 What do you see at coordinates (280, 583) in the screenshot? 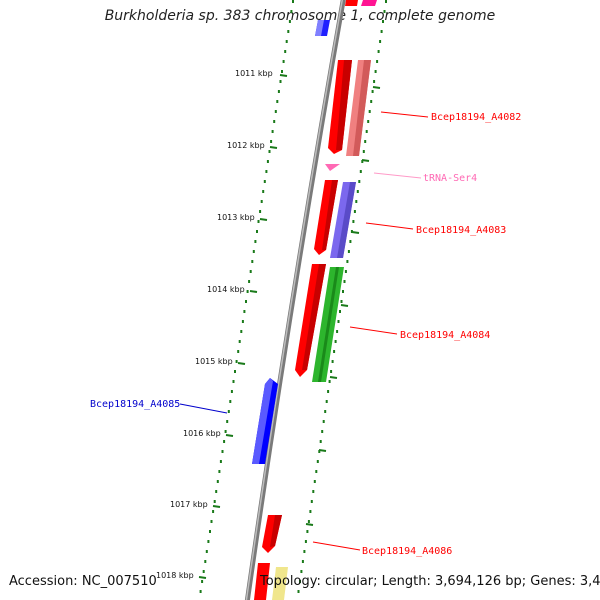
I see `gene-feature-yellow-bottom` at bounding box center [280, 583].